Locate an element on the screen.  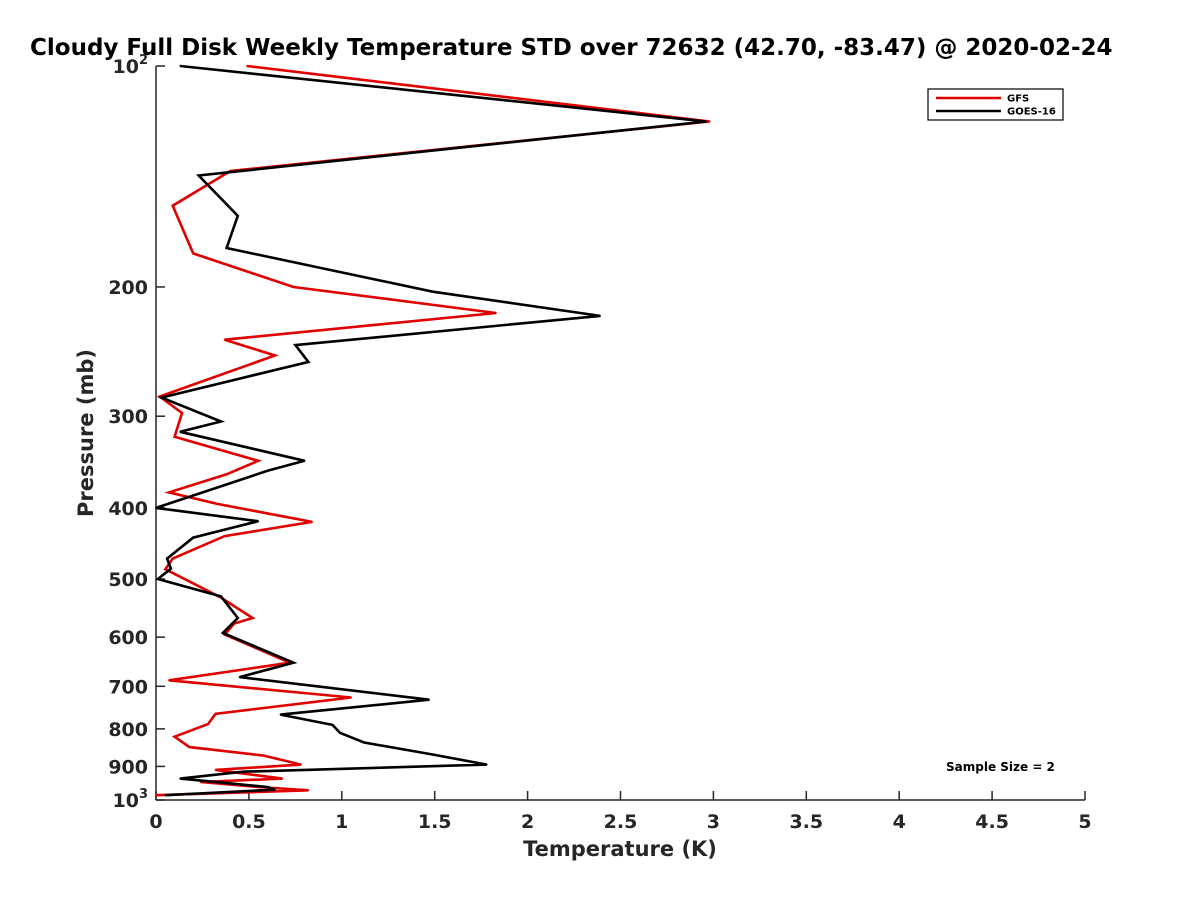
y-tick-base: 10 is located at coordinates (126, 67).